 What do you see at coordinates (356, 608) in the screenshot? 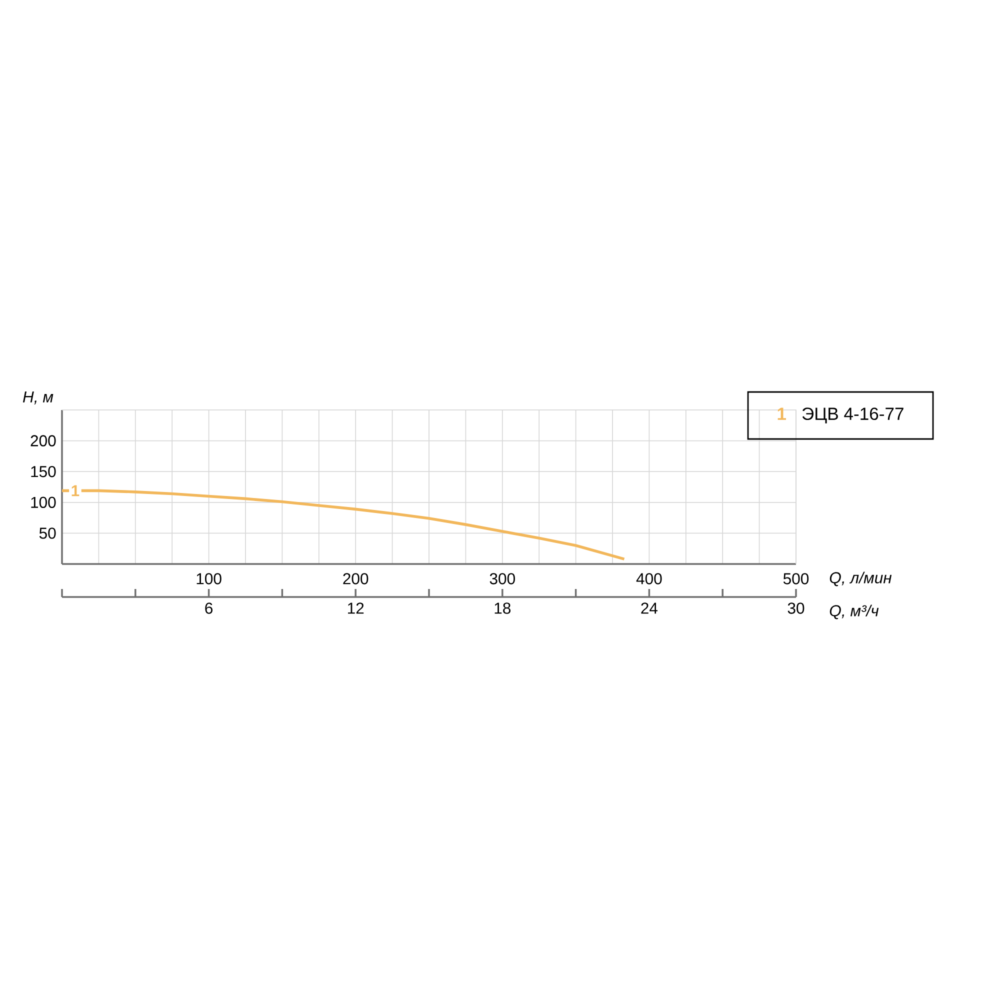
I see `x2-tick-label: 12` at bounding box center [356, 608].